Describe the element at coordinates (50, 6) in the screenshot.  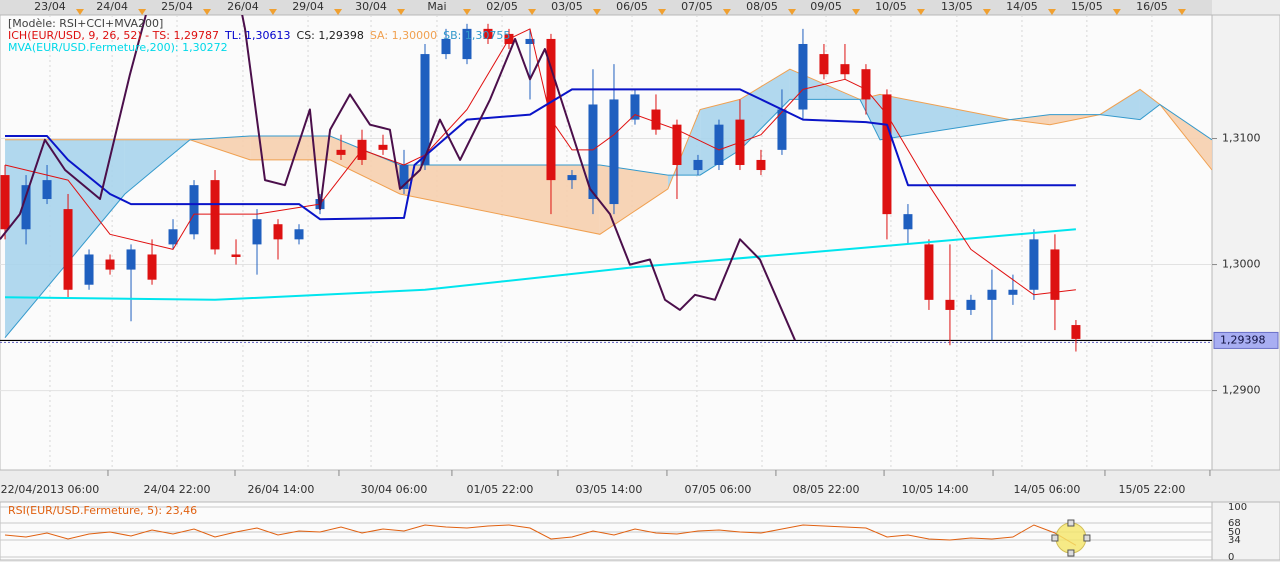
I see `top-date-label: 23/04` at that location.